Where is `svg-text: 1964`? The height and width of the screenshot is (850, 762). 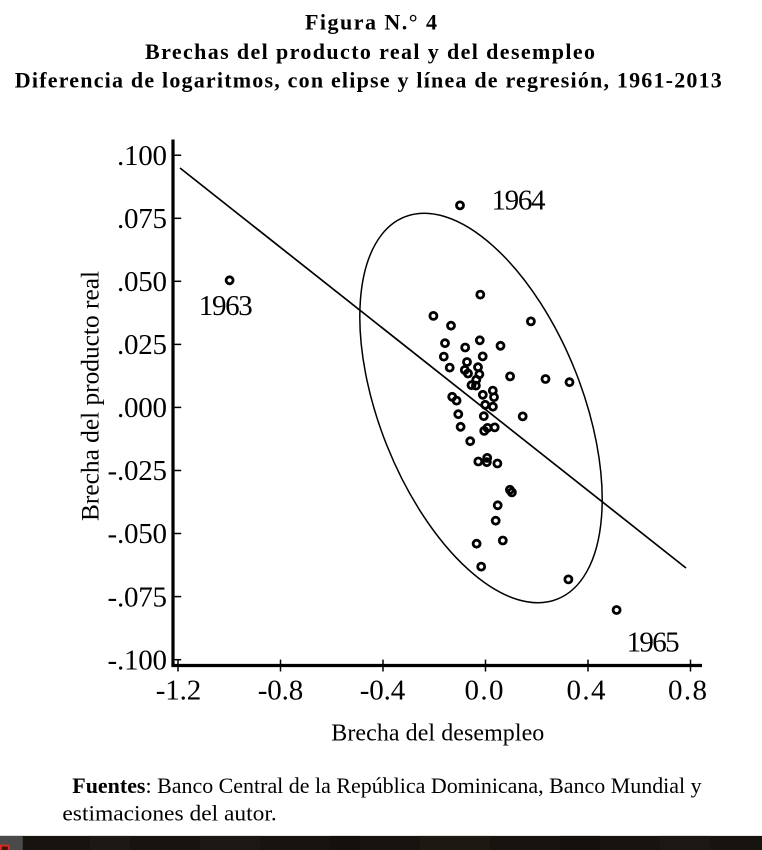 svg-text: 1964 is located at coordinates (519, 201).